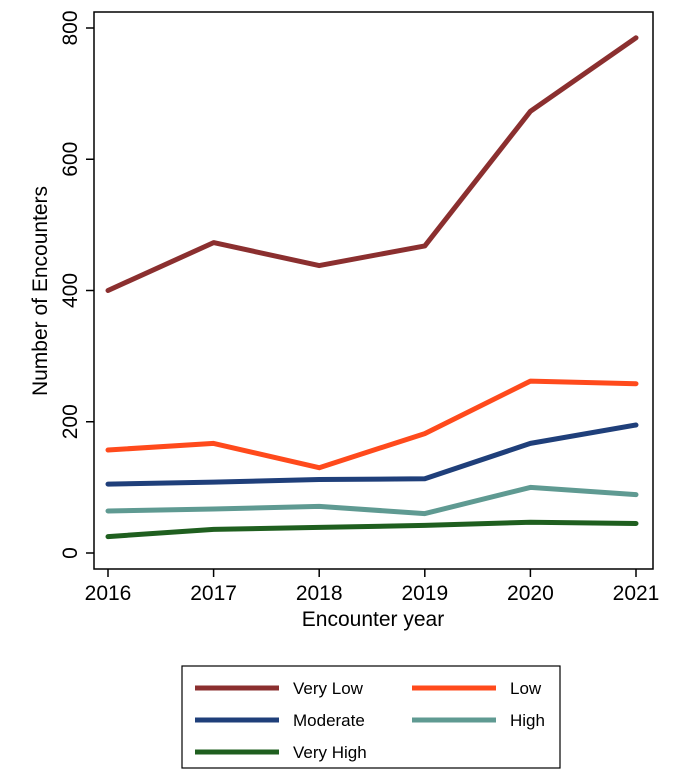  Describe the element at coordinates (373, 619) in the screenshot. I see `x-axis-title: Encounter year` at that location.